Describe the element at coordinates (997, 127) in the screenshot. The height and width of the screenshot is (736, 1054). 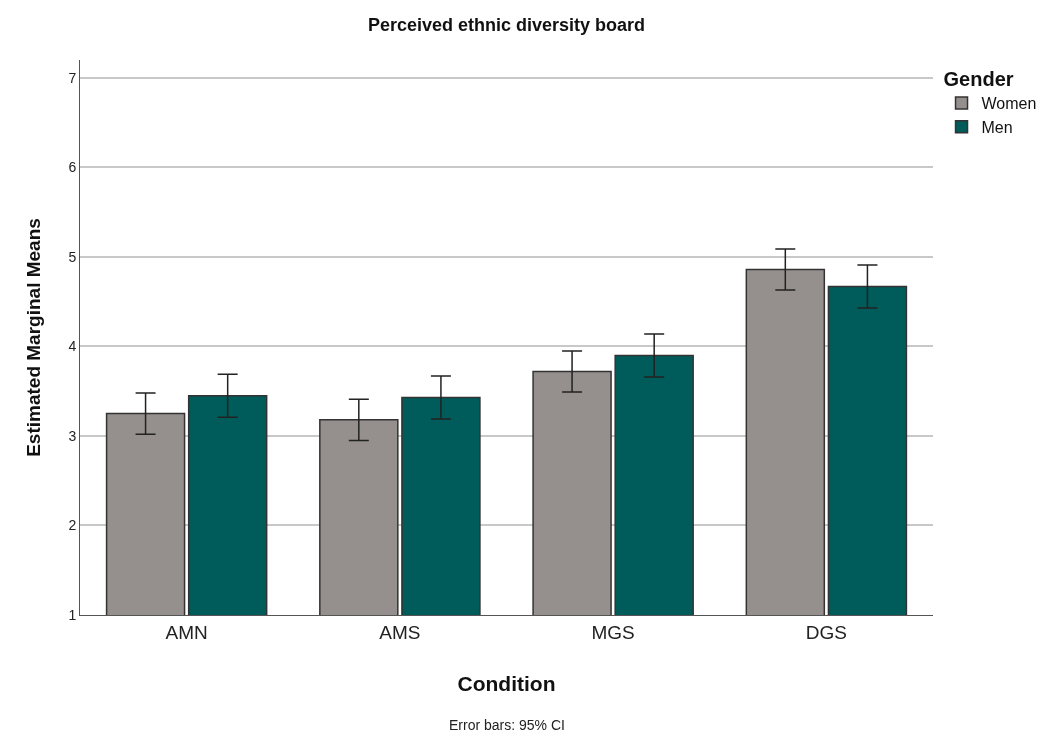
I see `legend-label: Men` at that location.